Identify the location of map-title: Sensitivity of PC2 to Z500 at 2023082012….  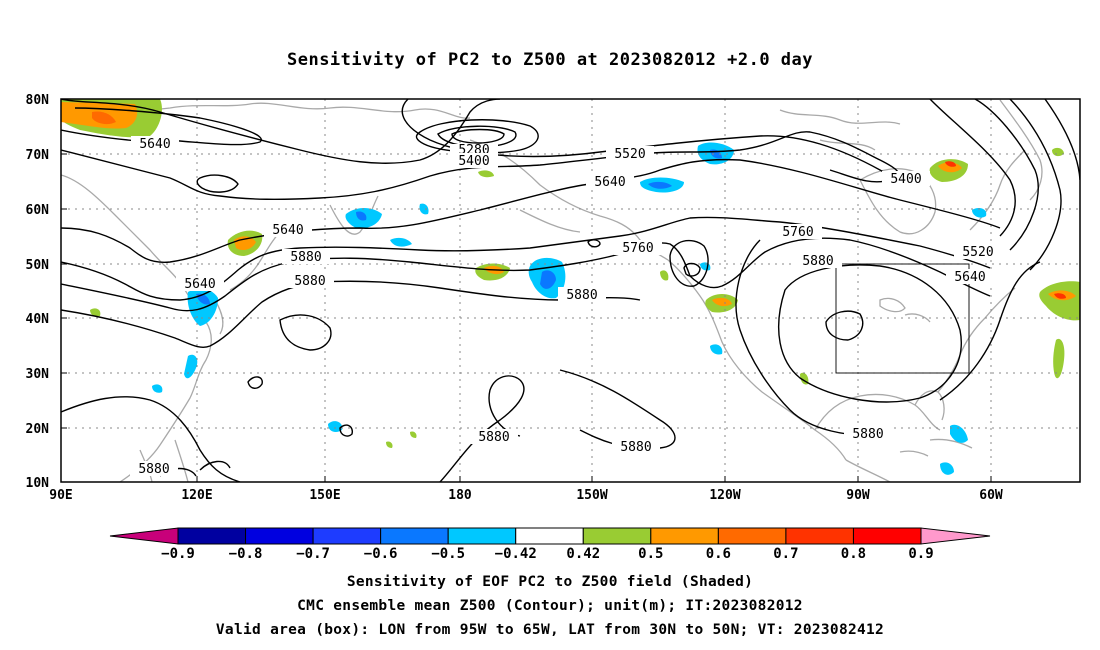
(549, 60).